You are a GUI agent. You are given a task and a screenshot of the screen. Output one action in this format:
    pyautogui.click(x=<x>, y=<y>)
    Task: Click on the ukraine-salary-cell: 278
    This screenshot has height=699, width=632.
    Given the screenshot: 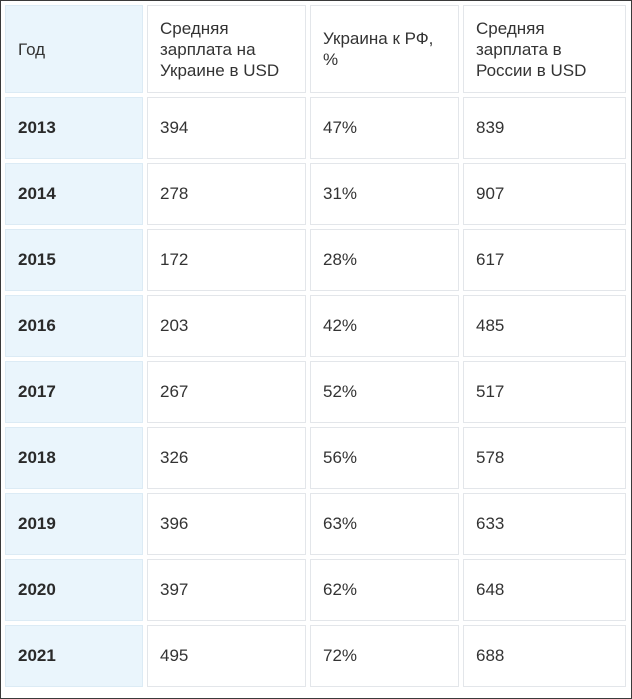 What is the action you would take?
    pyautogui.click(x=226, y=194)
    